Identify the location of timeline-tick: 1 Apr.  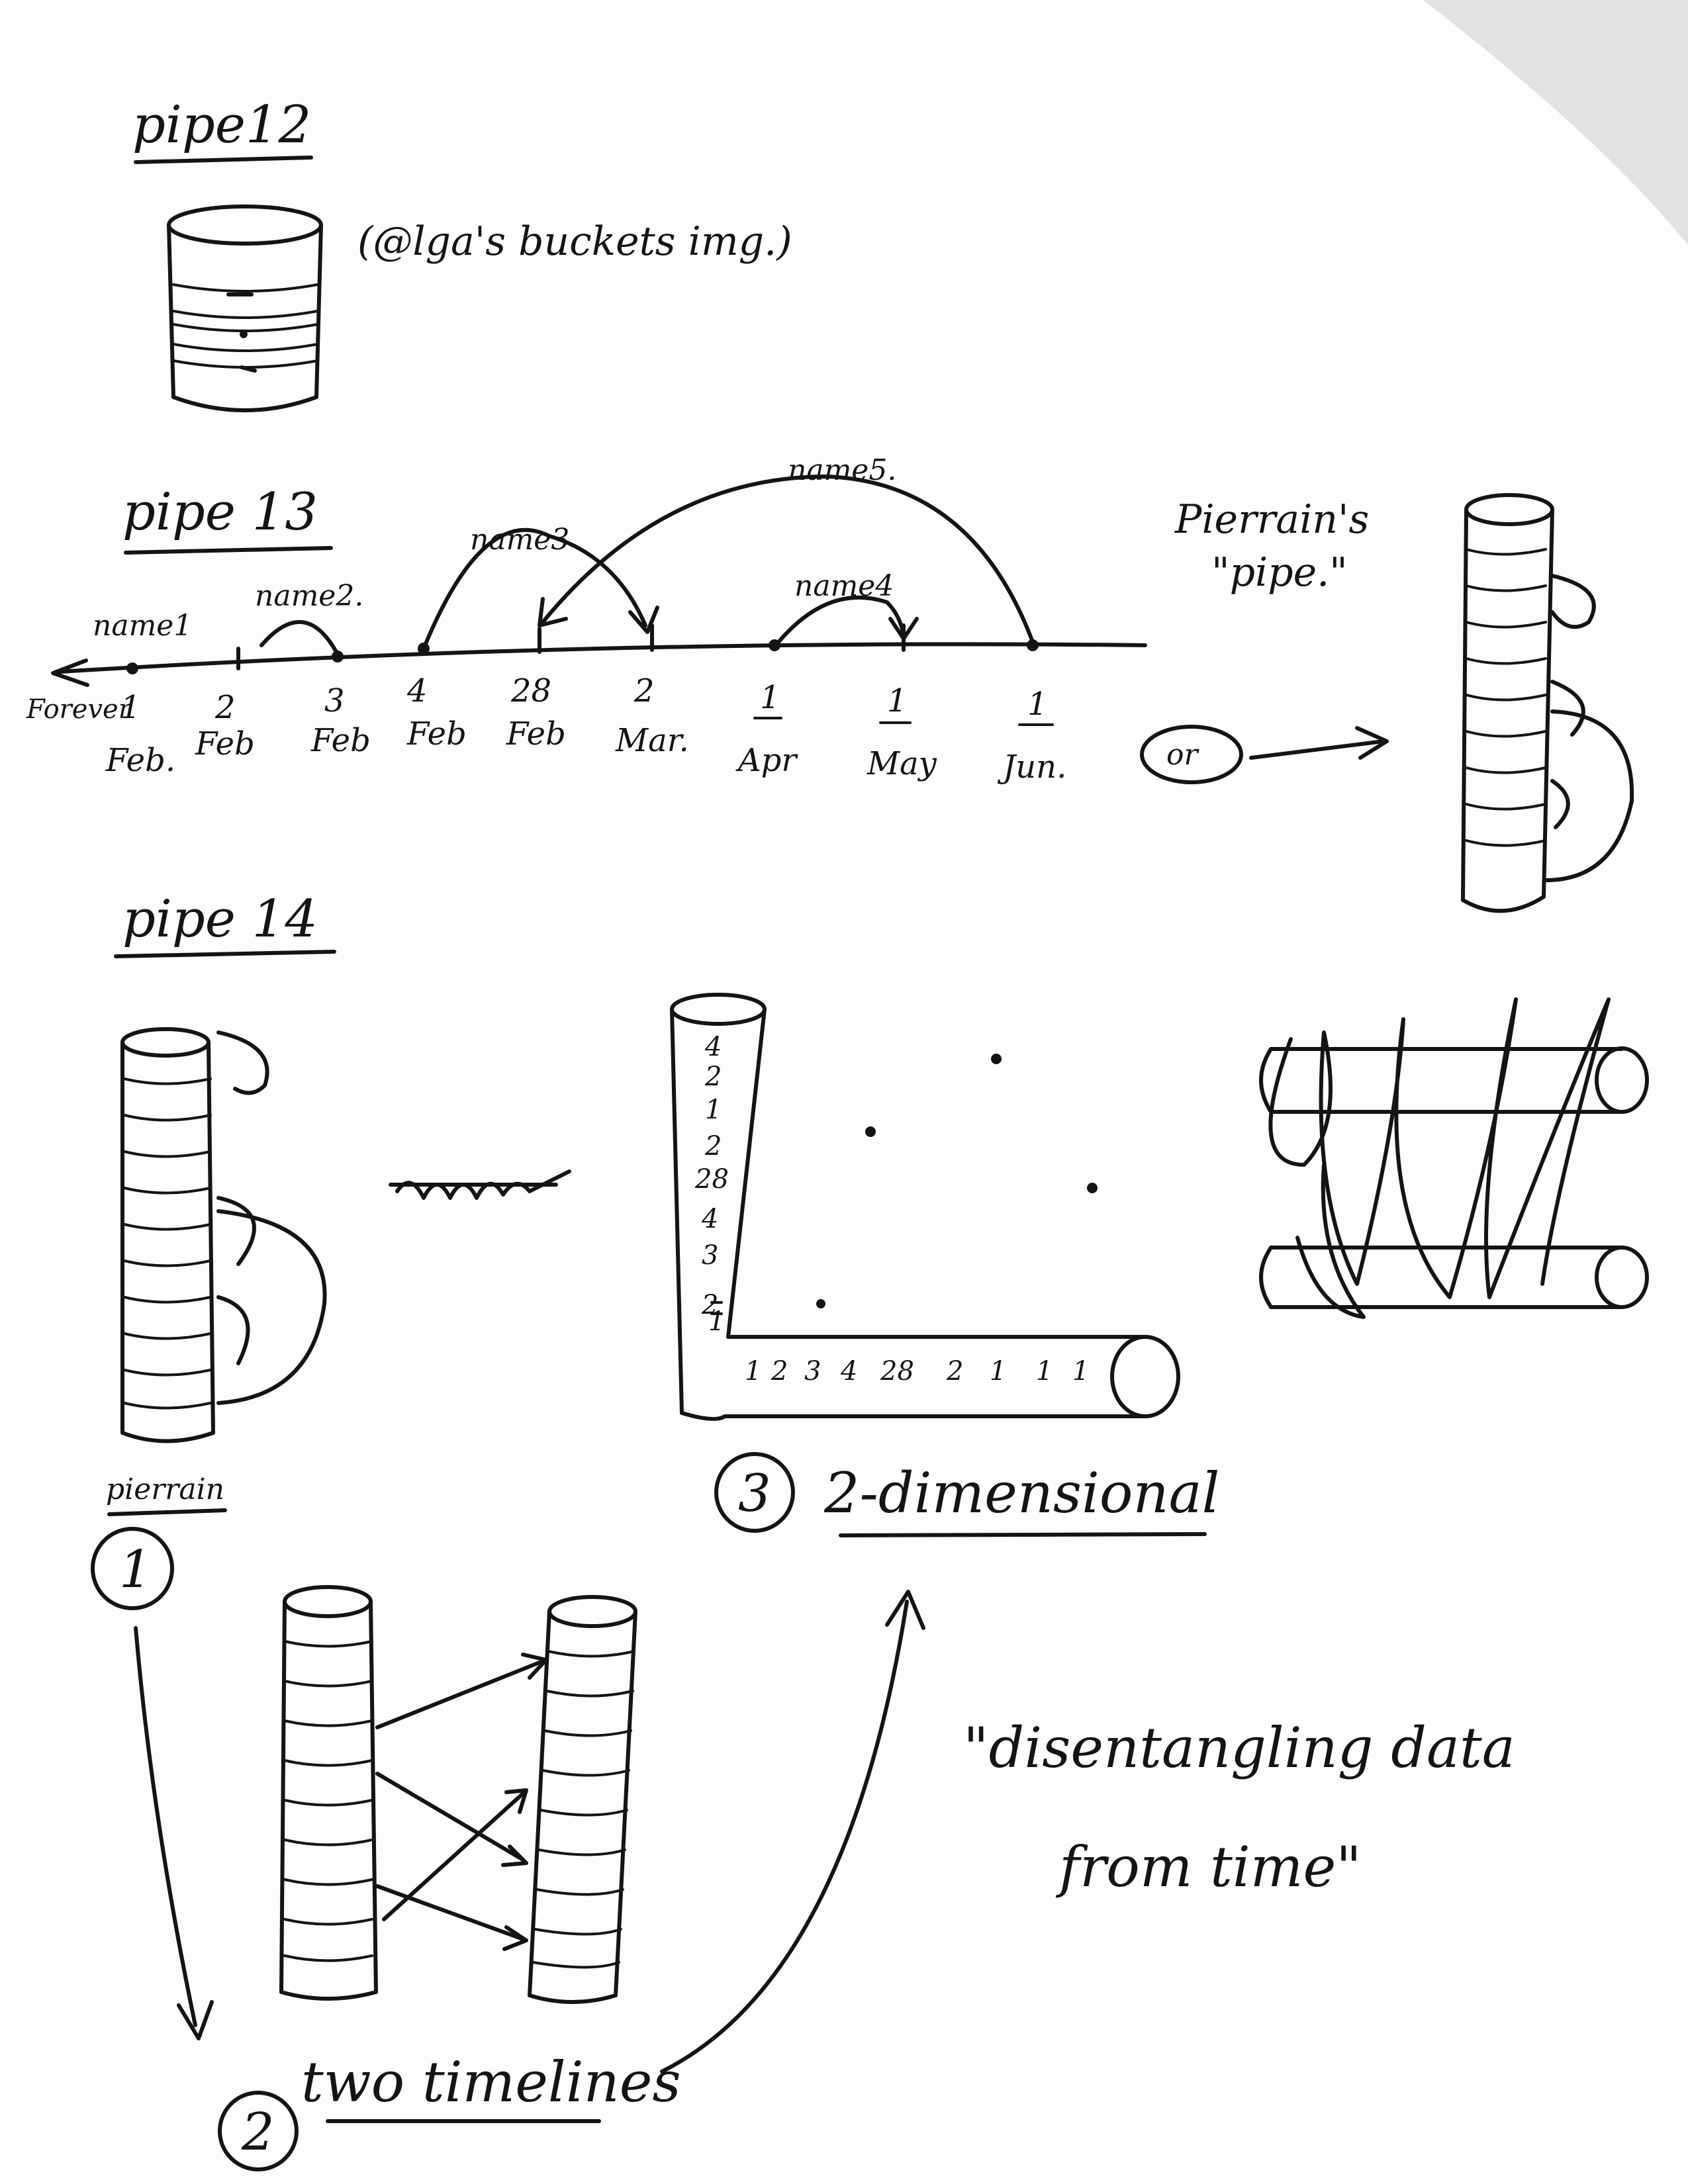
(766, 729).